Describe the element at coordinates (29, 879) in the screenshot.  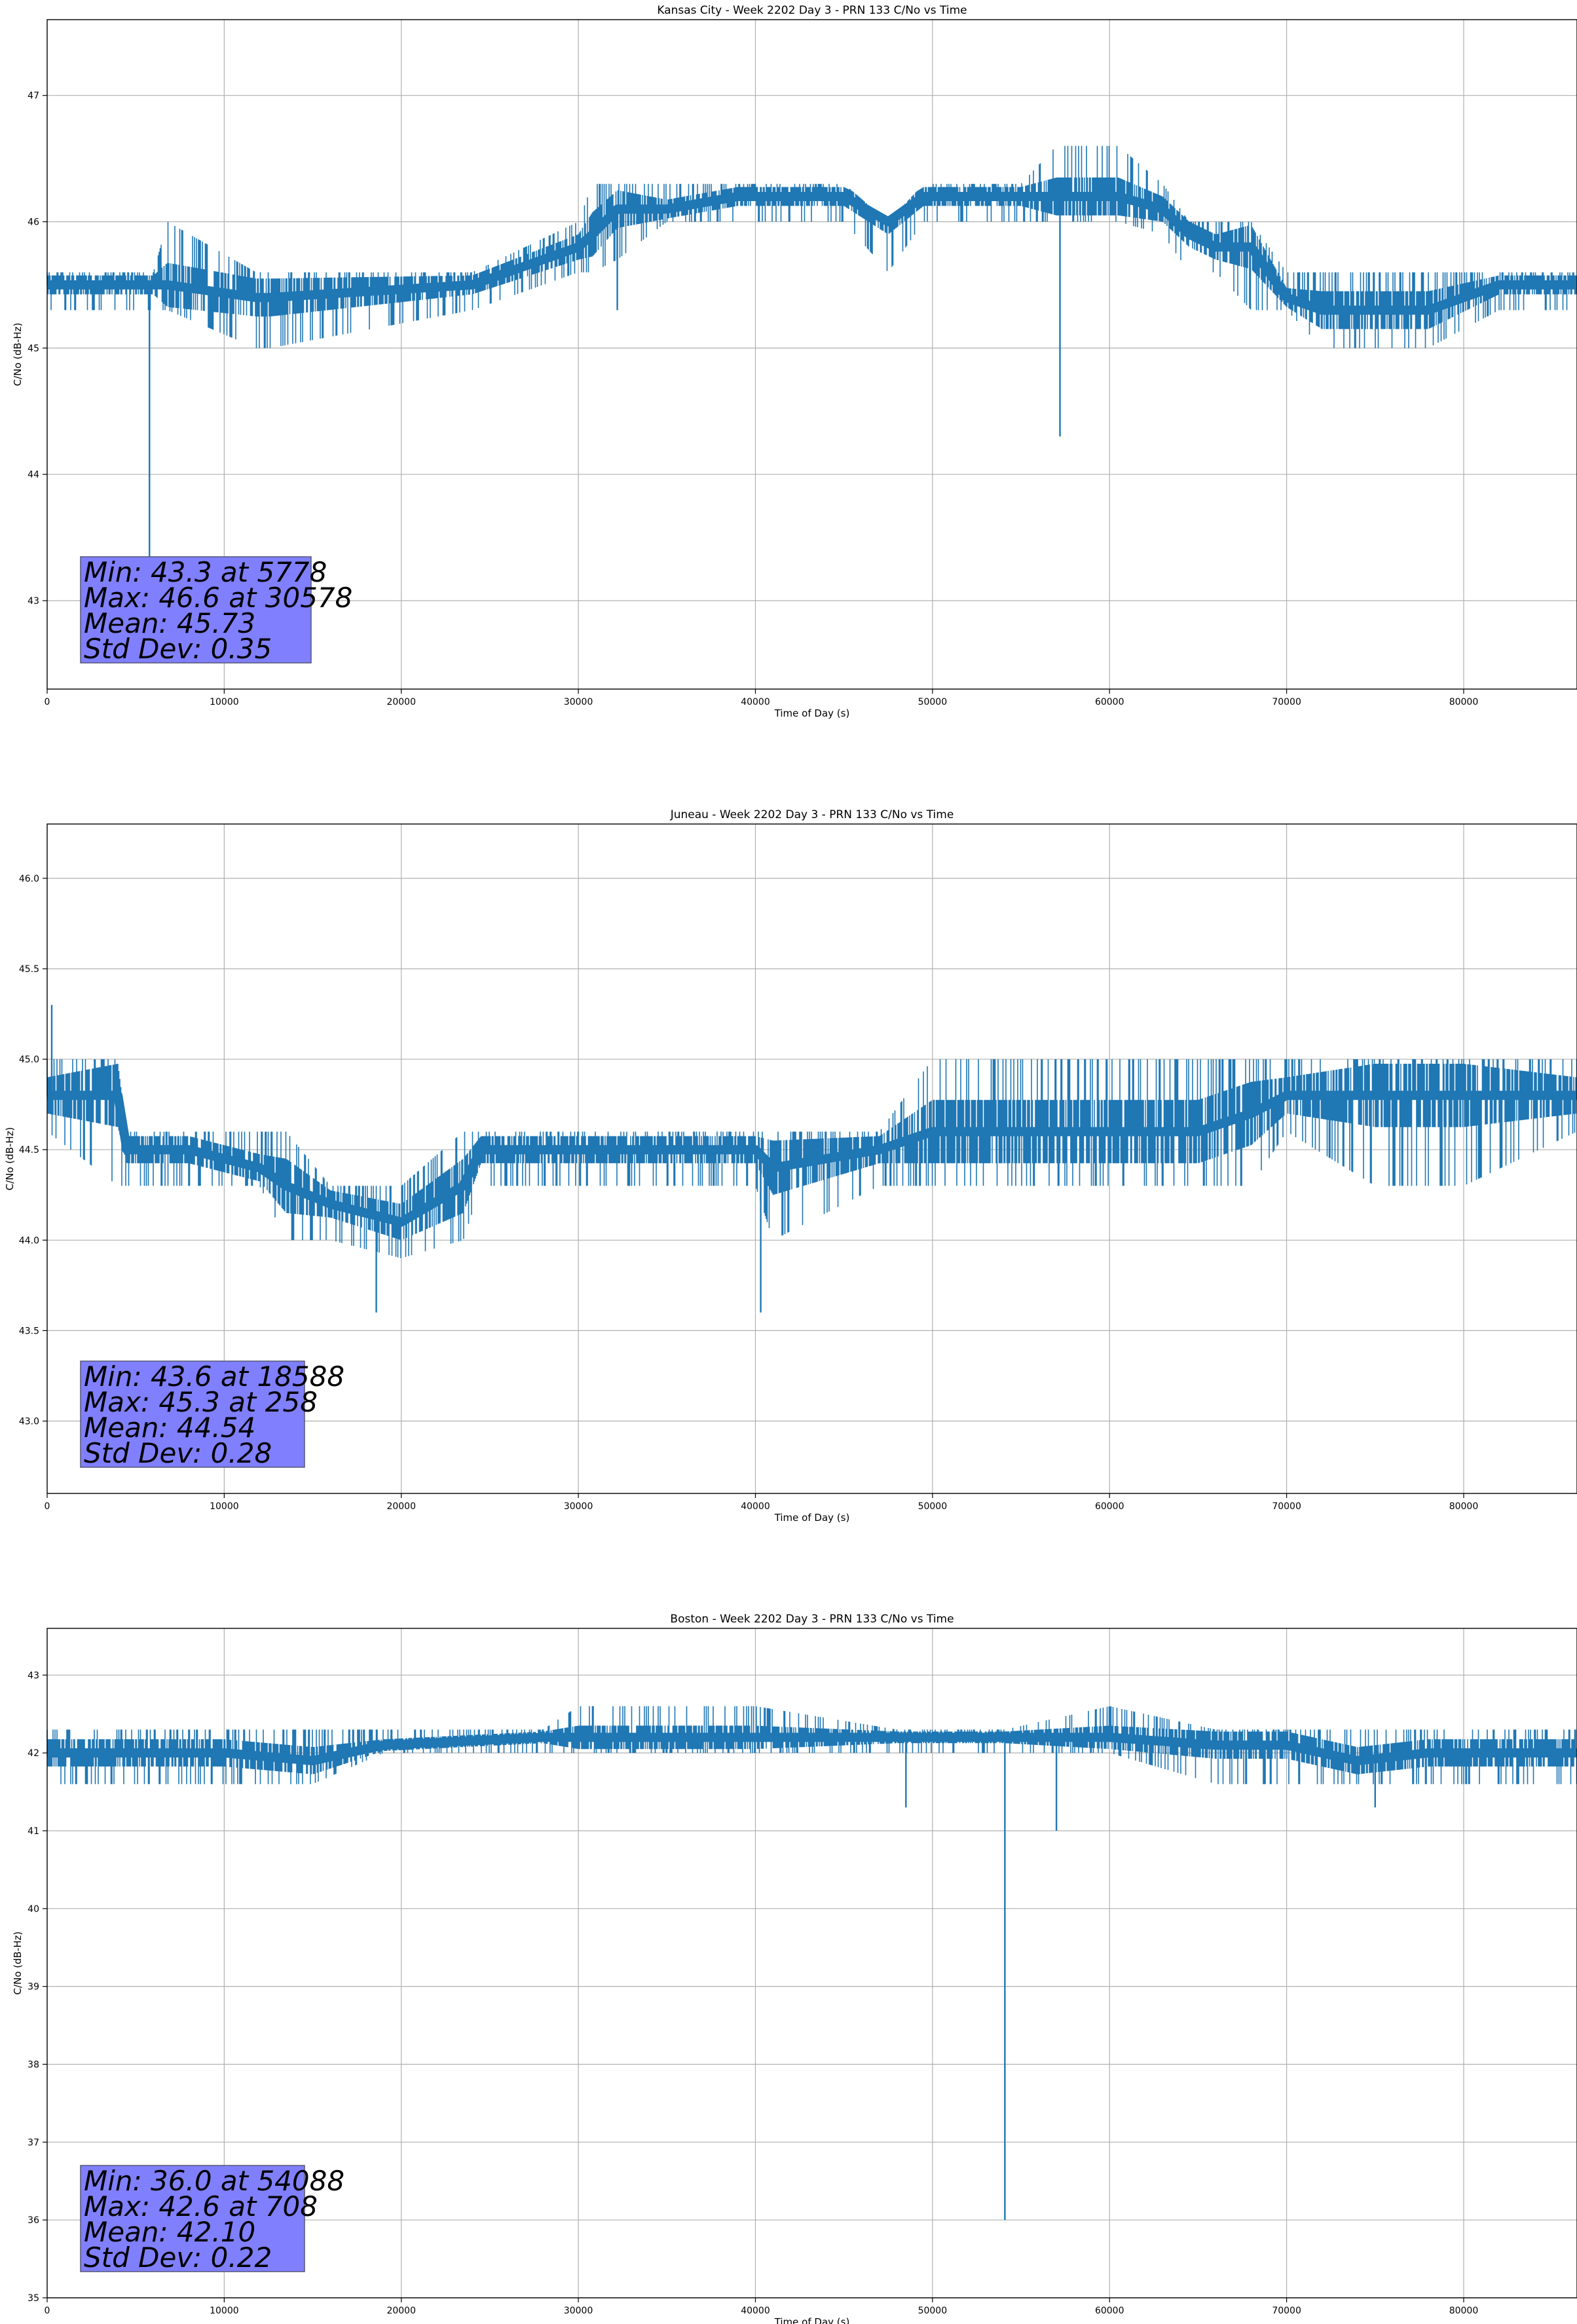
I see `y-tick-label: 46.0` at that location.